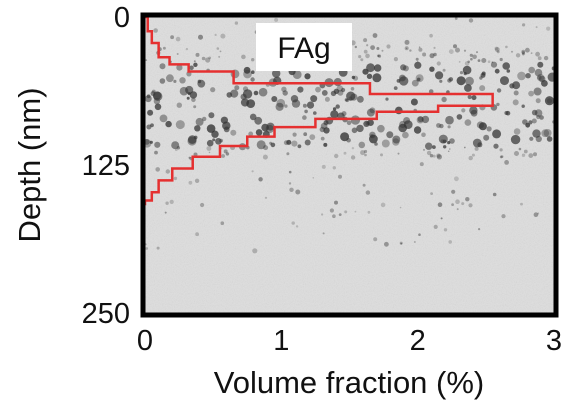 This screenshot has height=414, width=565. Describe the element at coordinates (145, 341) in the screenshot. I see `x-tick-label: 0` at that location.